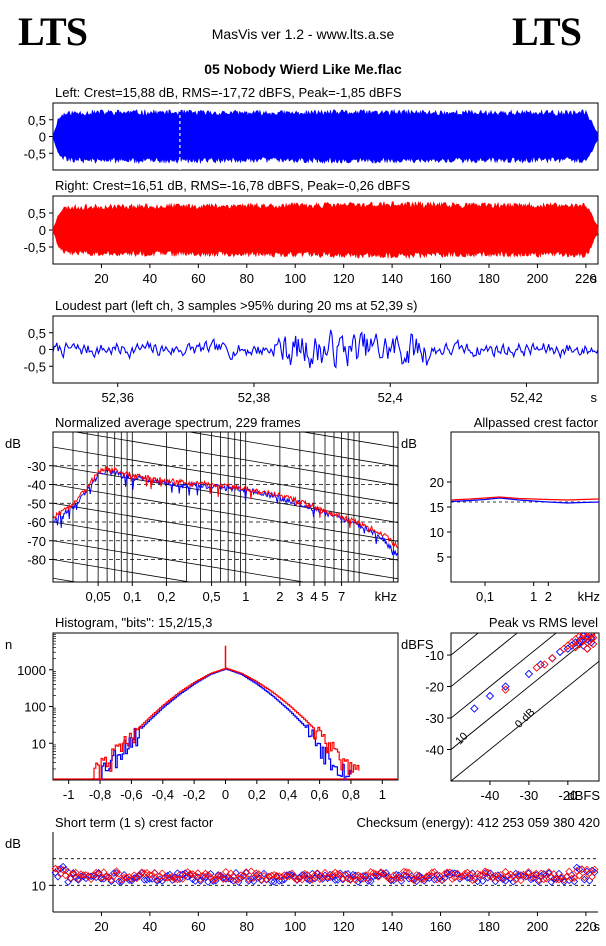 The width and height of the screenshot is (606, 946). What do you see at coordinates (489, 926) in the screenshot?
I see `short_term_crest-xtick-label: 180` at bounding box center [489, 926].